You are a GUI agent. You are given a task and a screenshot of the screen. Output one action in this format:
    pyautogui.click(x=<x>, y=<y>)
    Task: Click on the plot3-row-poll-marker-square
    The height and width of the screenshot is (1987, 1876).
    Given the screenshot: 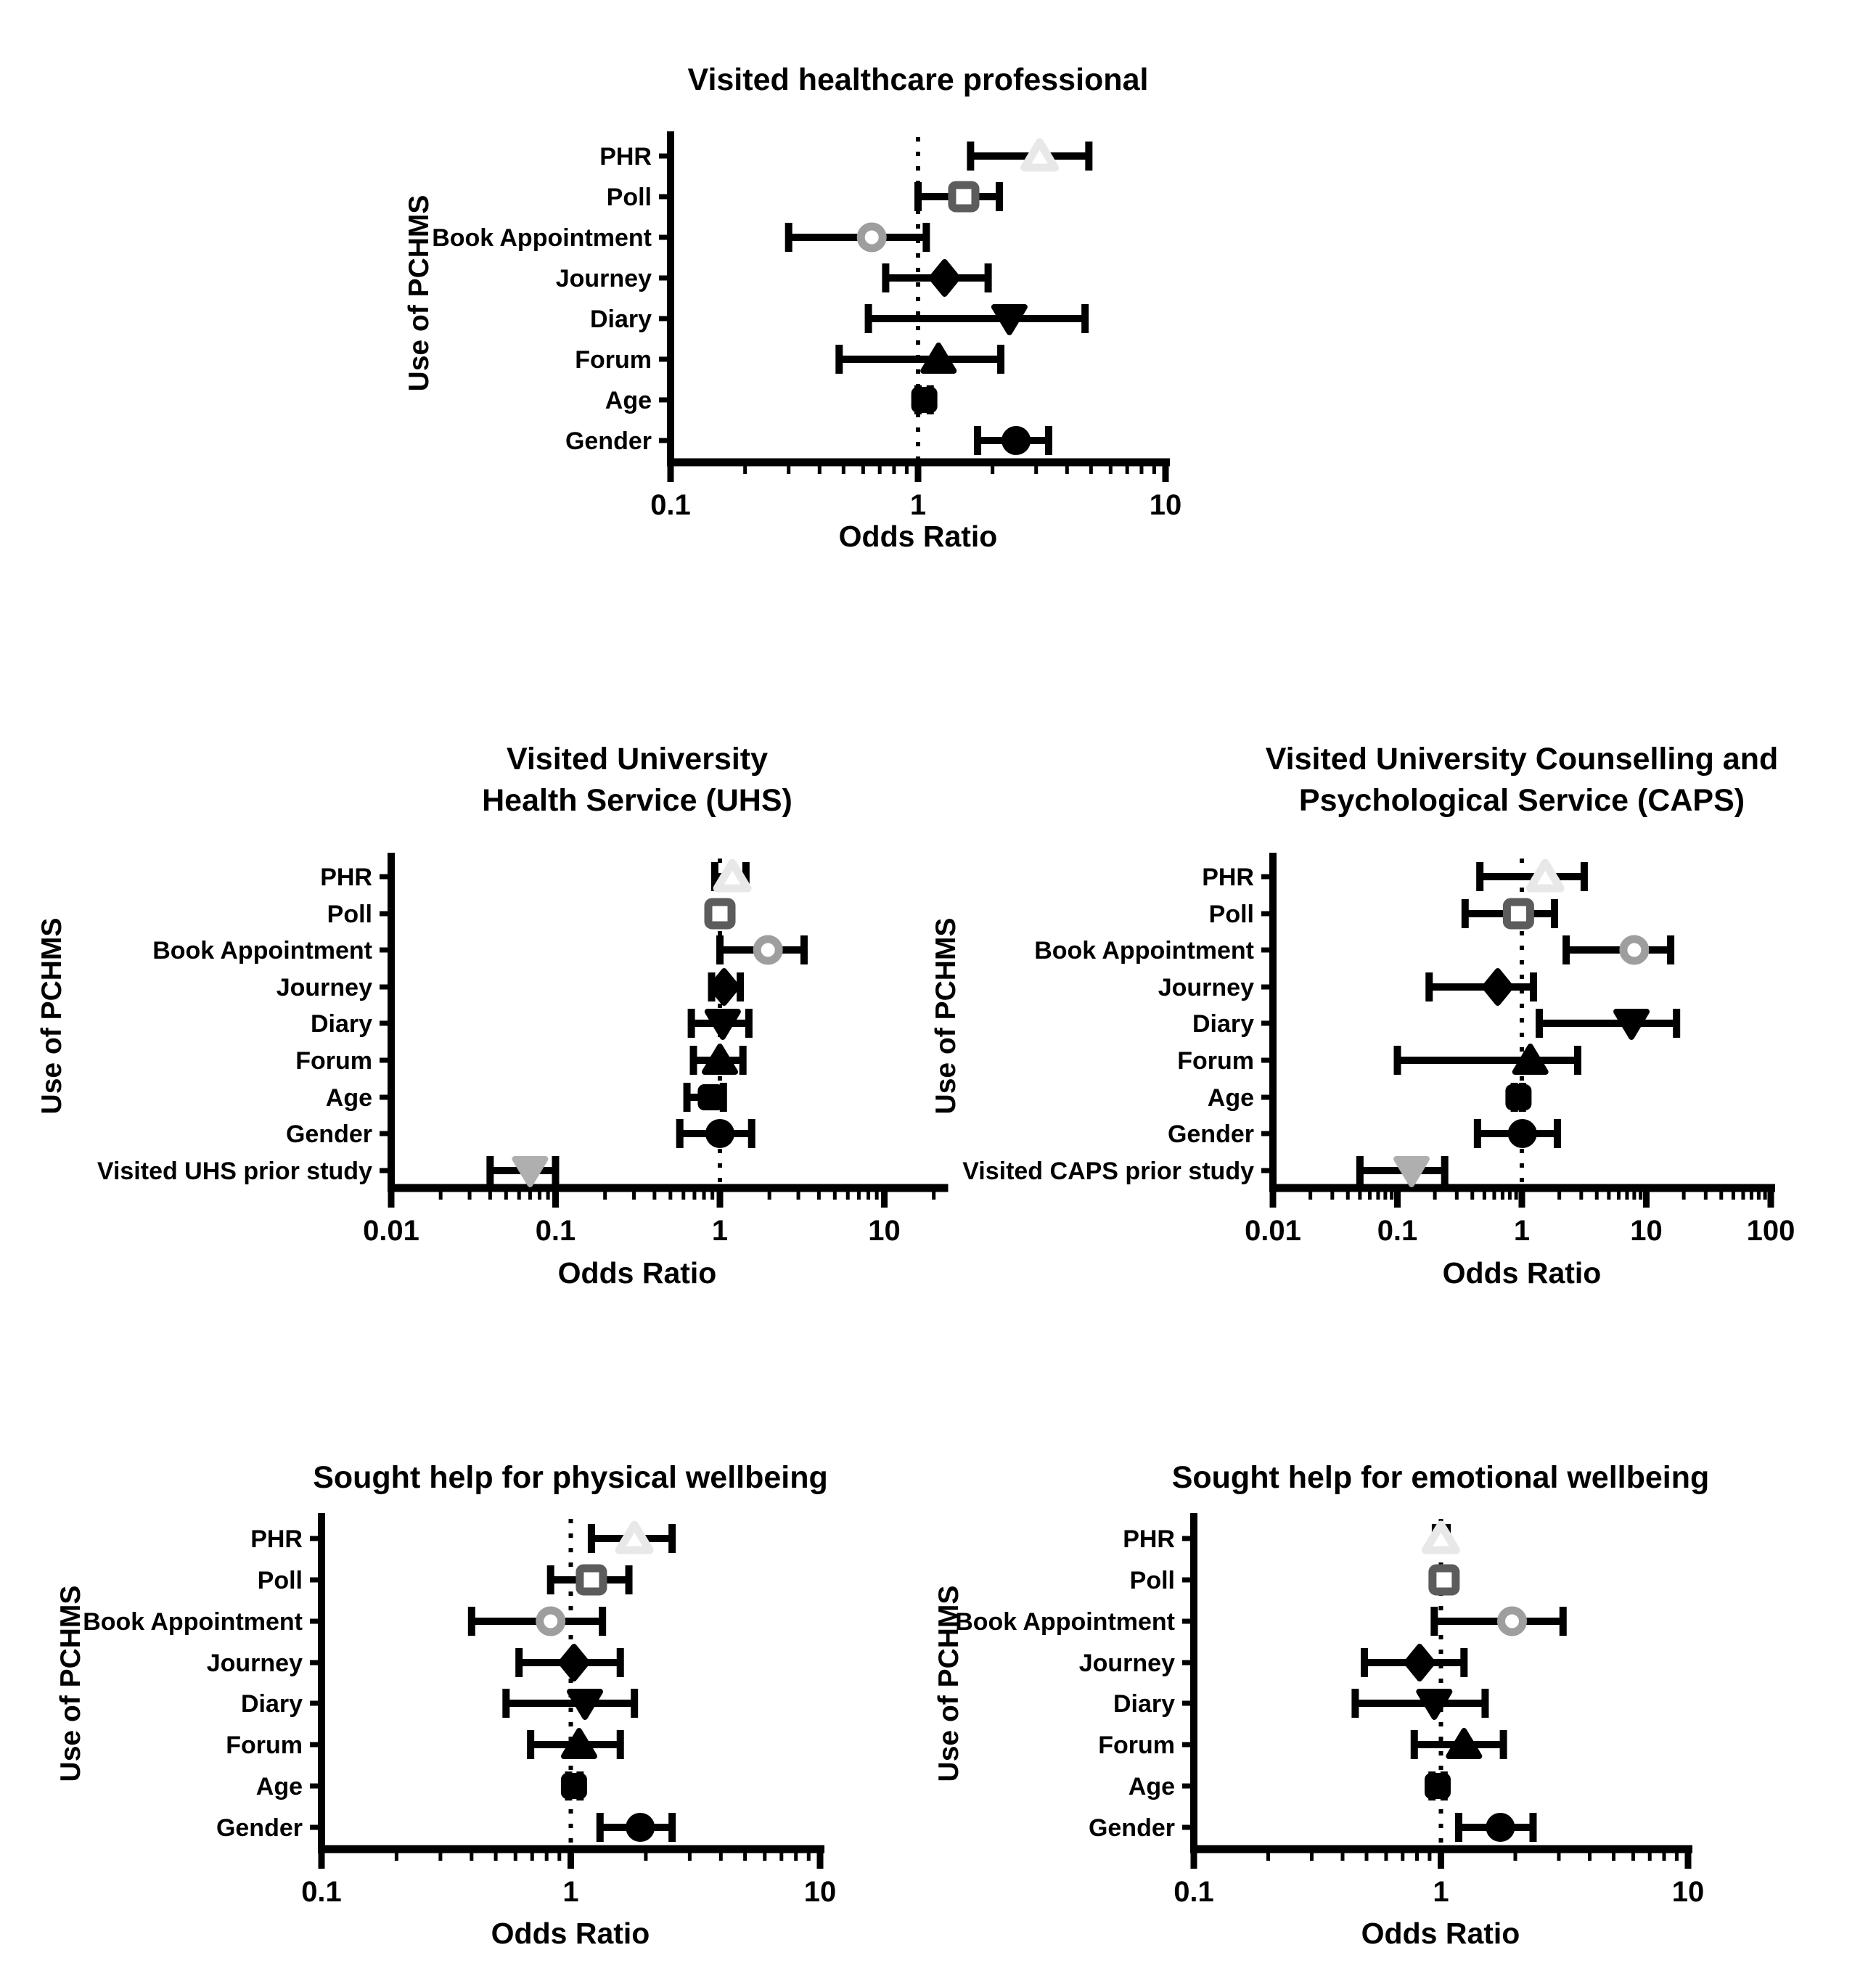 What is the action you would take?
    pyautogui.click(x=1518, y=914)
    